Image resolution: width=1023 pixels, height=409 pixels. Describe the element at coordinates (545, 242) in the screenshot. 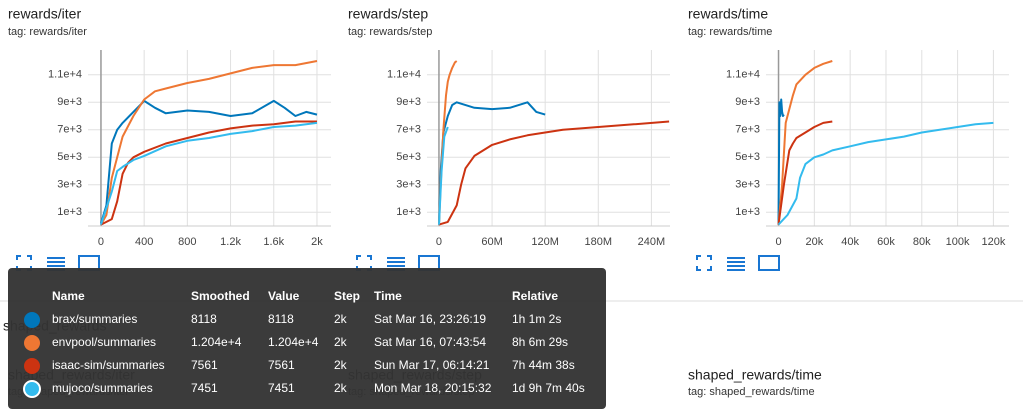

I see `x-tick-label: 120M` at that location.